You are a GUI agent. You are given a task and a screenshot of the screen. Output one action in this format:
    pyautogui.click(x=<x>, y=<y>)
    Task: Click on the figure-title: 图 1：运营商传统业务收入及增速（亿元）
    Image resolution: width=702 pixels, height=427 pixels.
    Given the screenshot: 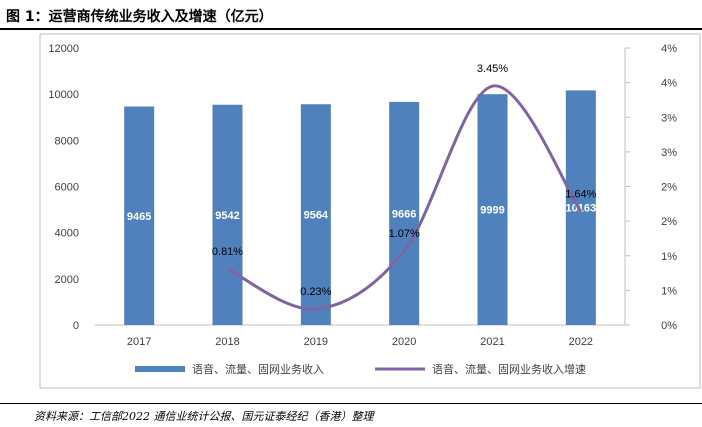 What is the action you would take?
    pyautogui.click(x=139, y=17)
    